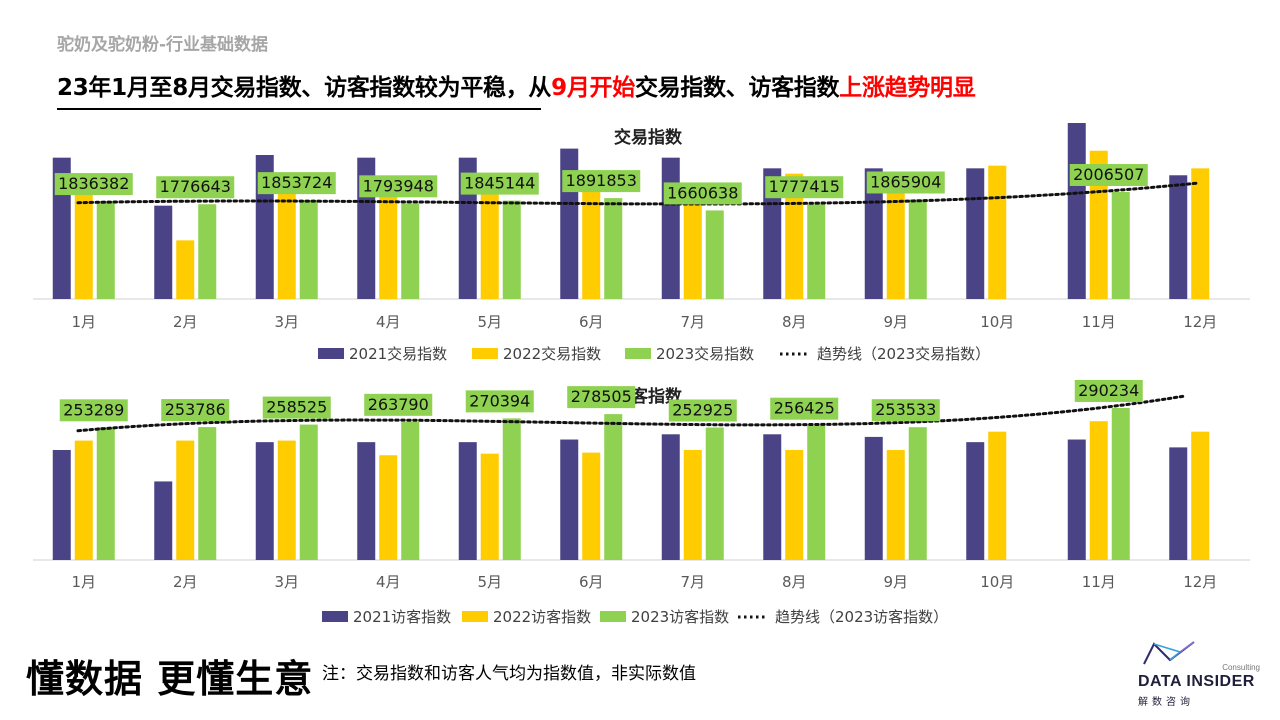 The image size is (1280, 720). Describe the element at coordinates (286, 322) in the screenshot. I see `x-tick-label: 3月` at that location.